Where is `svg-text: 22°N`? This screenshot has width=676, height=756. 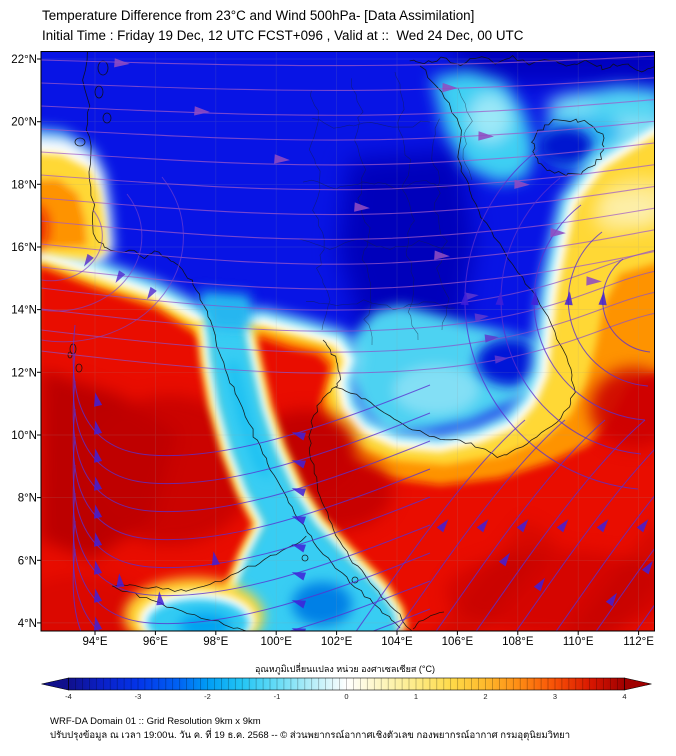
svg-text: 22°N is located at coordinates (24, 60).